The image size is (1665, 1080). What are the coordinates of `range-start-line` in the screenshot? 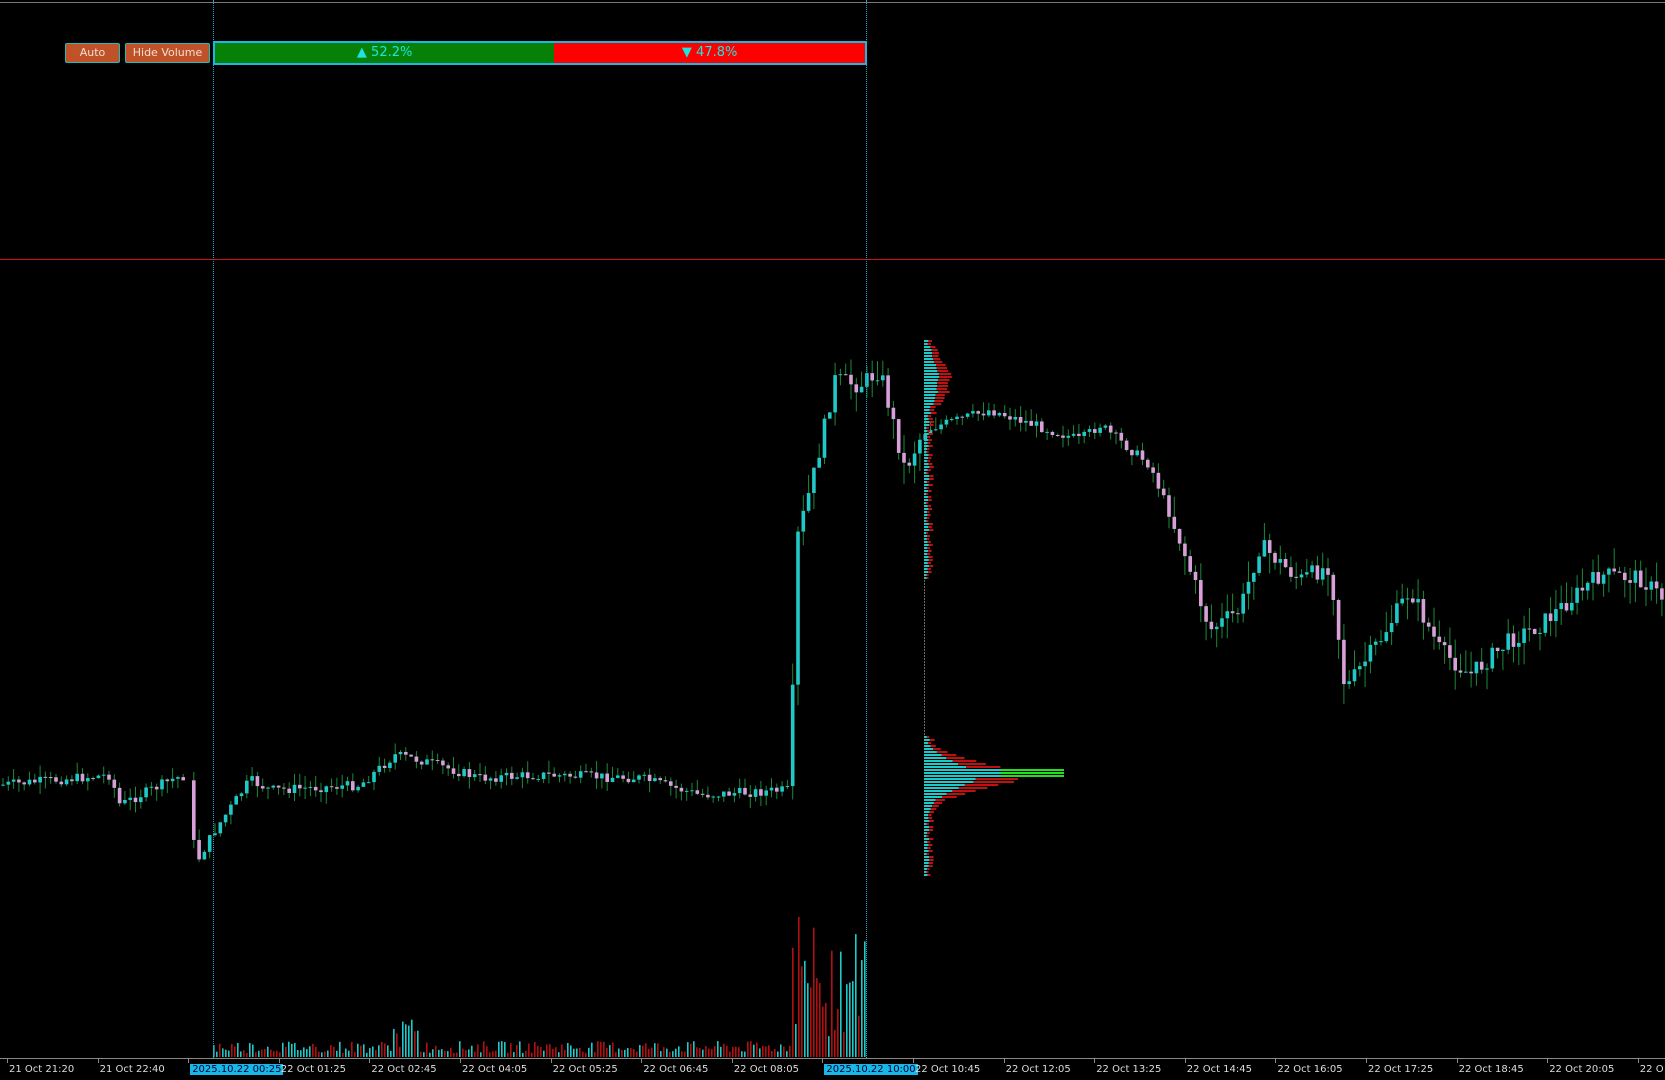 It's located at (213, 529).